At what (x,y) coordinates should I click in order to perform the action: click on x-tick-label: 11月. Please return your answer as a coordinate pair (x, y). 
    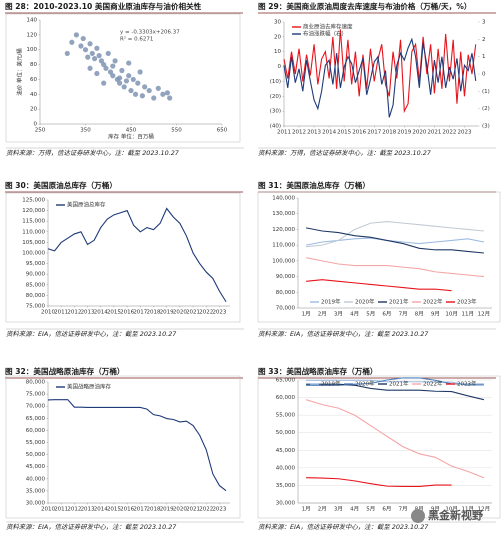
    Looking at the image, I should click on (468, 314).